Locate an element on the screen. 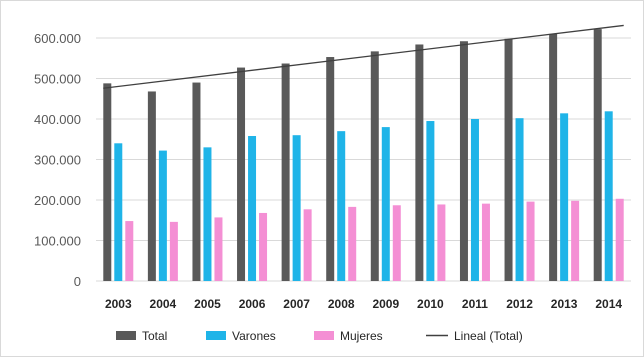 This screenshot has width=644, height=361. trendline is located at coordinates (363, 56).